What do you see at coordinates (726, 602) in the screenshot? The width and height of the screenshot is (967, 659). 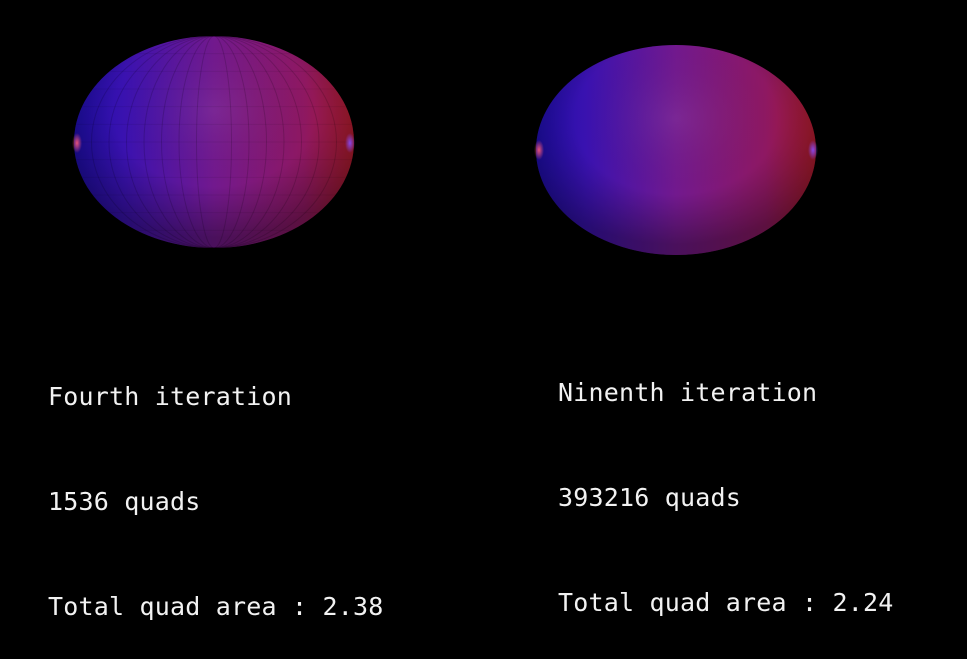 I see `quad-area: Total quad area : 2.24` at bounding box center [726, 602].